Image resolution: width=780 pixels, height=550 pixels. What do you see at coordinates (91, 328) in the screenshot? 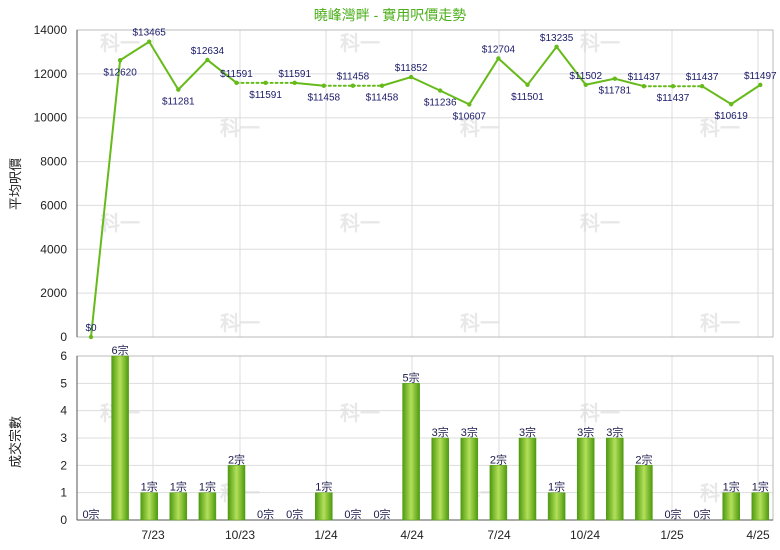
I see `price-value-label: $0` at bounding box center [91, 328].